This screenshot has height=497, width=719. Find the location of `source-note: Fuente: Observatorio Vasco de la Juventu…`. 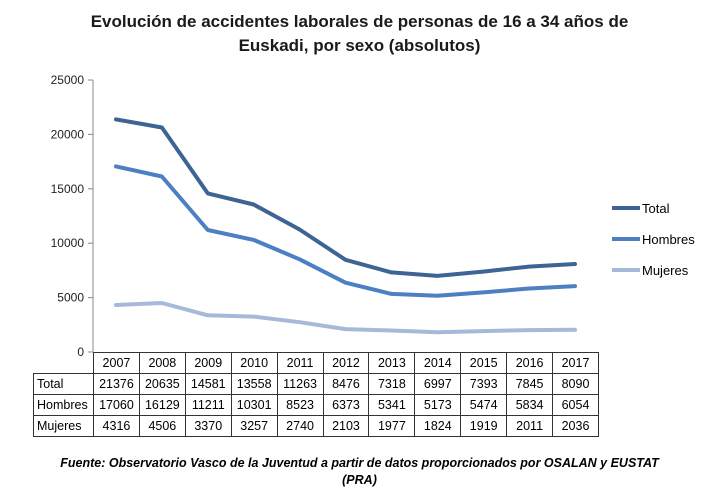

source-note: Fuente: Observatorio Vasco de la Juventu… is located at coordinates (359, 472).